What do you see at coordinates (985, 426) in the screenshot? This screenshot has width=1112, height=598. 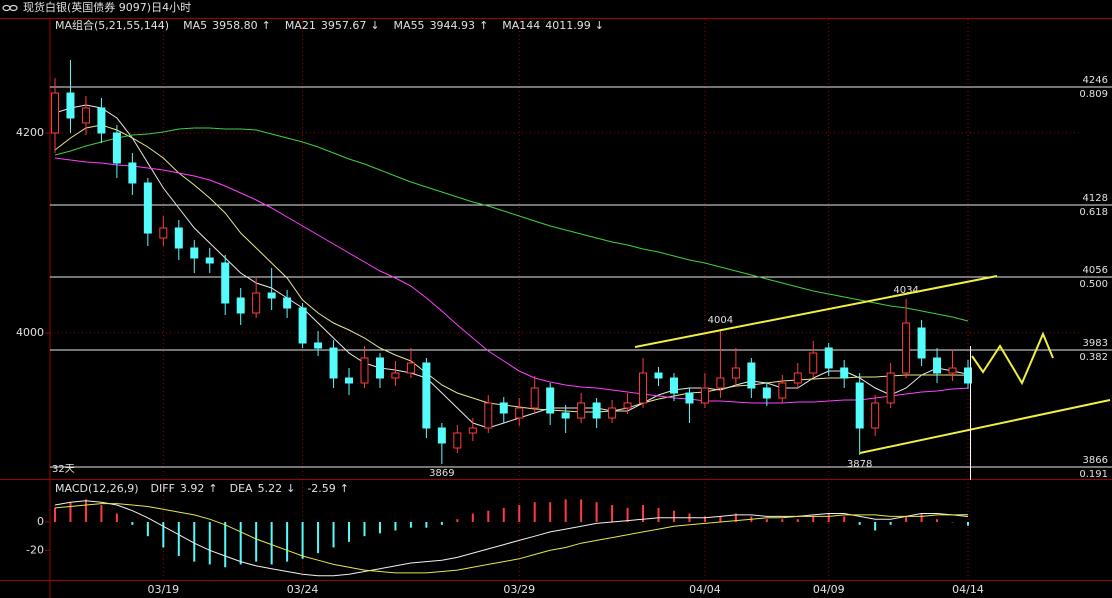 I see `lower-trendline` at bounding box center [985, 426].